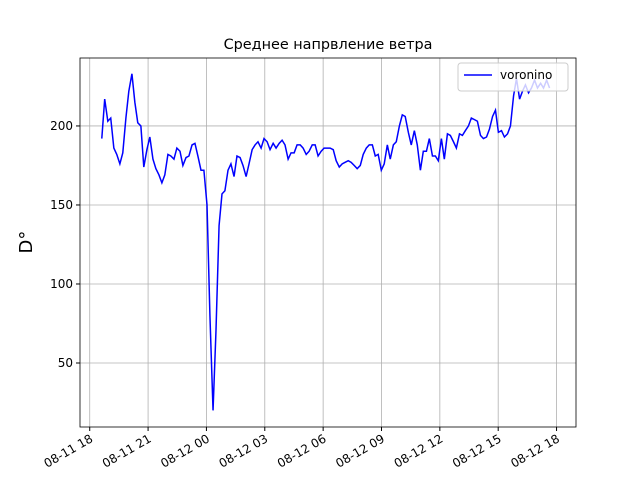 This screenshot has height=480, width=640. I want to click on x-tick-label: 08-12 03, so click(244, 450).